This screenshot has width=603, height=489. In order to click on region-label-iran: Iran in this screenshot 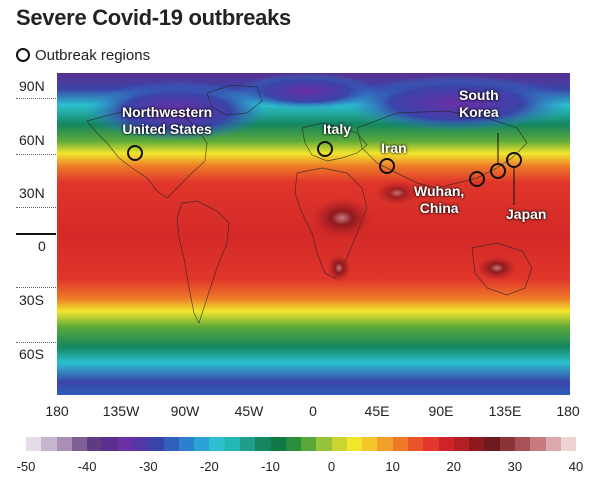, I will do `click(394, 148)`.